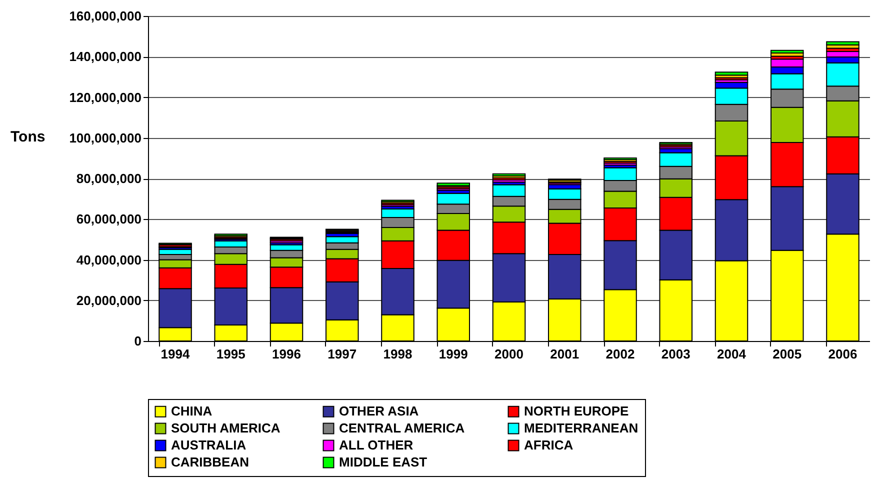  I want to click on y-tick-label: 80,000,000, so click(109, 178).